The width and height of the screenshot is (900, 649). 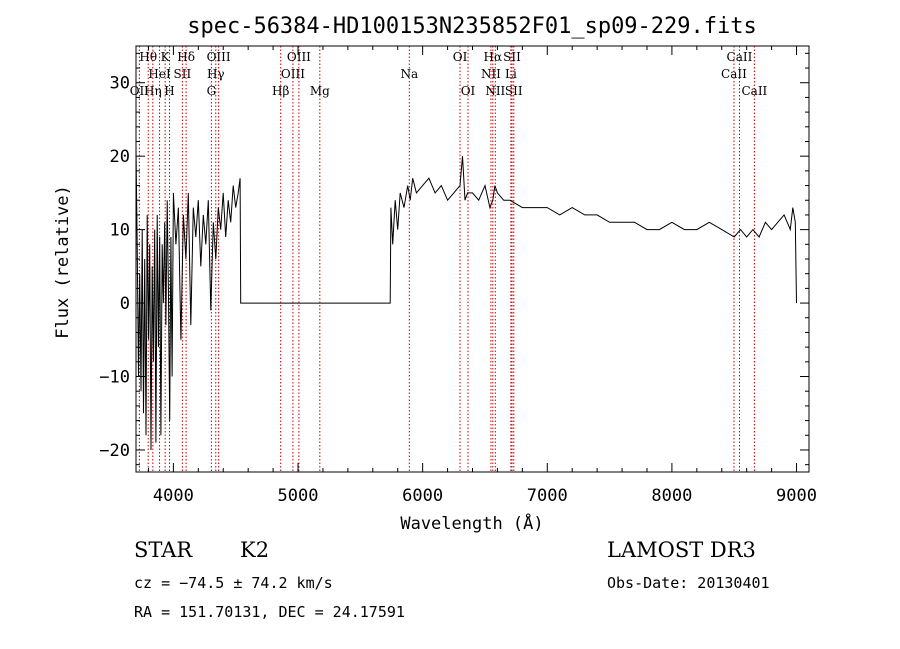 What do you see at coordinates (280, 91) in the screenshot?
I see `line-marker-label: Hβ` at bounding box center [280, 91].